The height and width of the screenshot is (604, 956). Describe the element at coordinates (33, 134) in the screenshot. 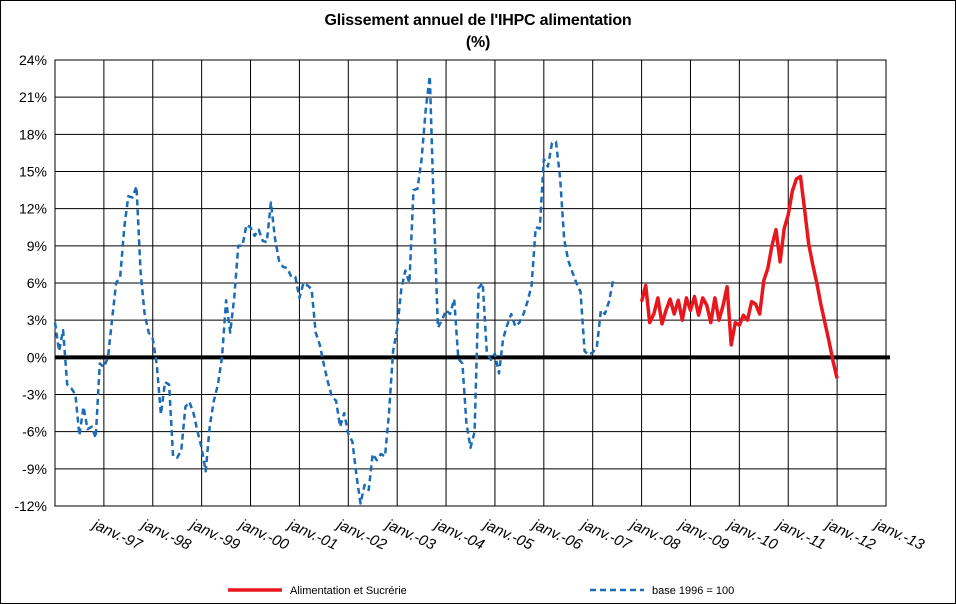

I see `y-tick-label: 18%` at that location.